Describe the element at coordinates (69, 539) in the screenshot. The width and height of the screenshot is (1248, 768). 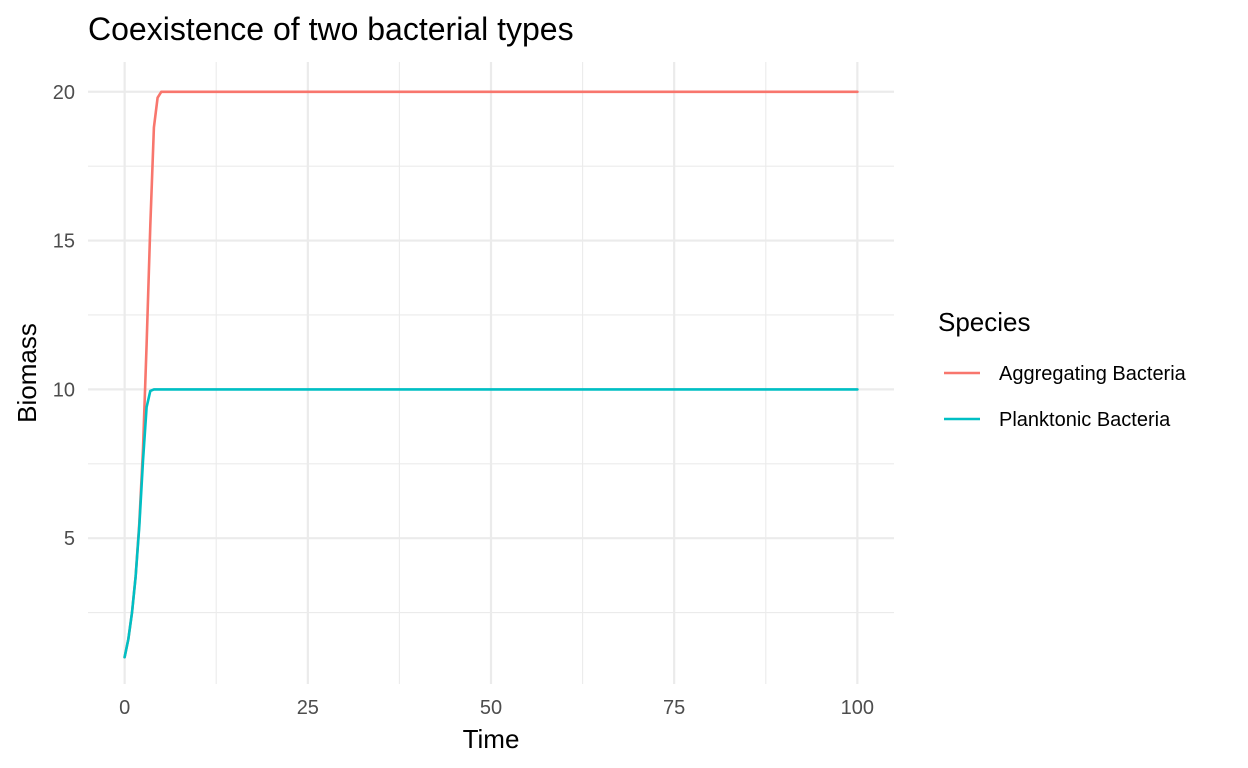
I see `y-tick-label: 5` at that location.